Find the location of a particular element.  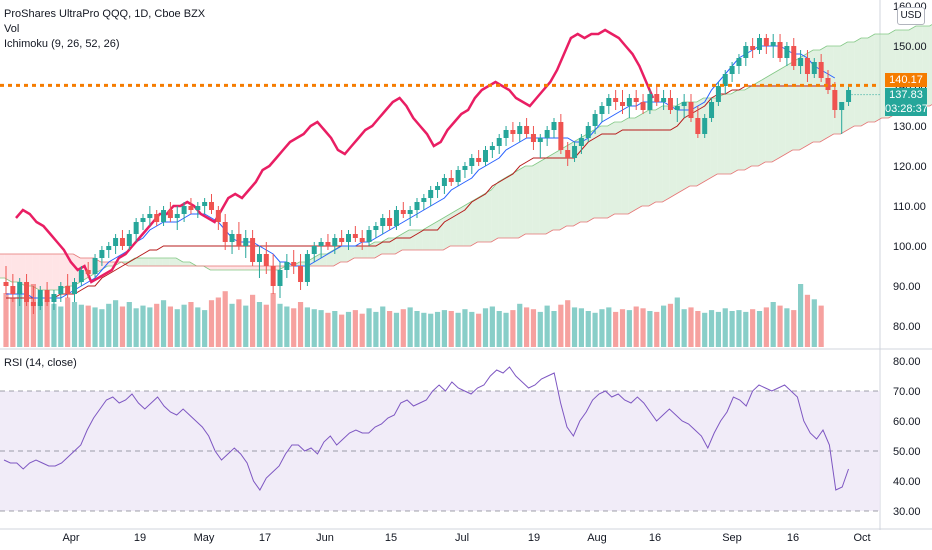

time-tick-label: 16 is located at coordinates (655, 538).